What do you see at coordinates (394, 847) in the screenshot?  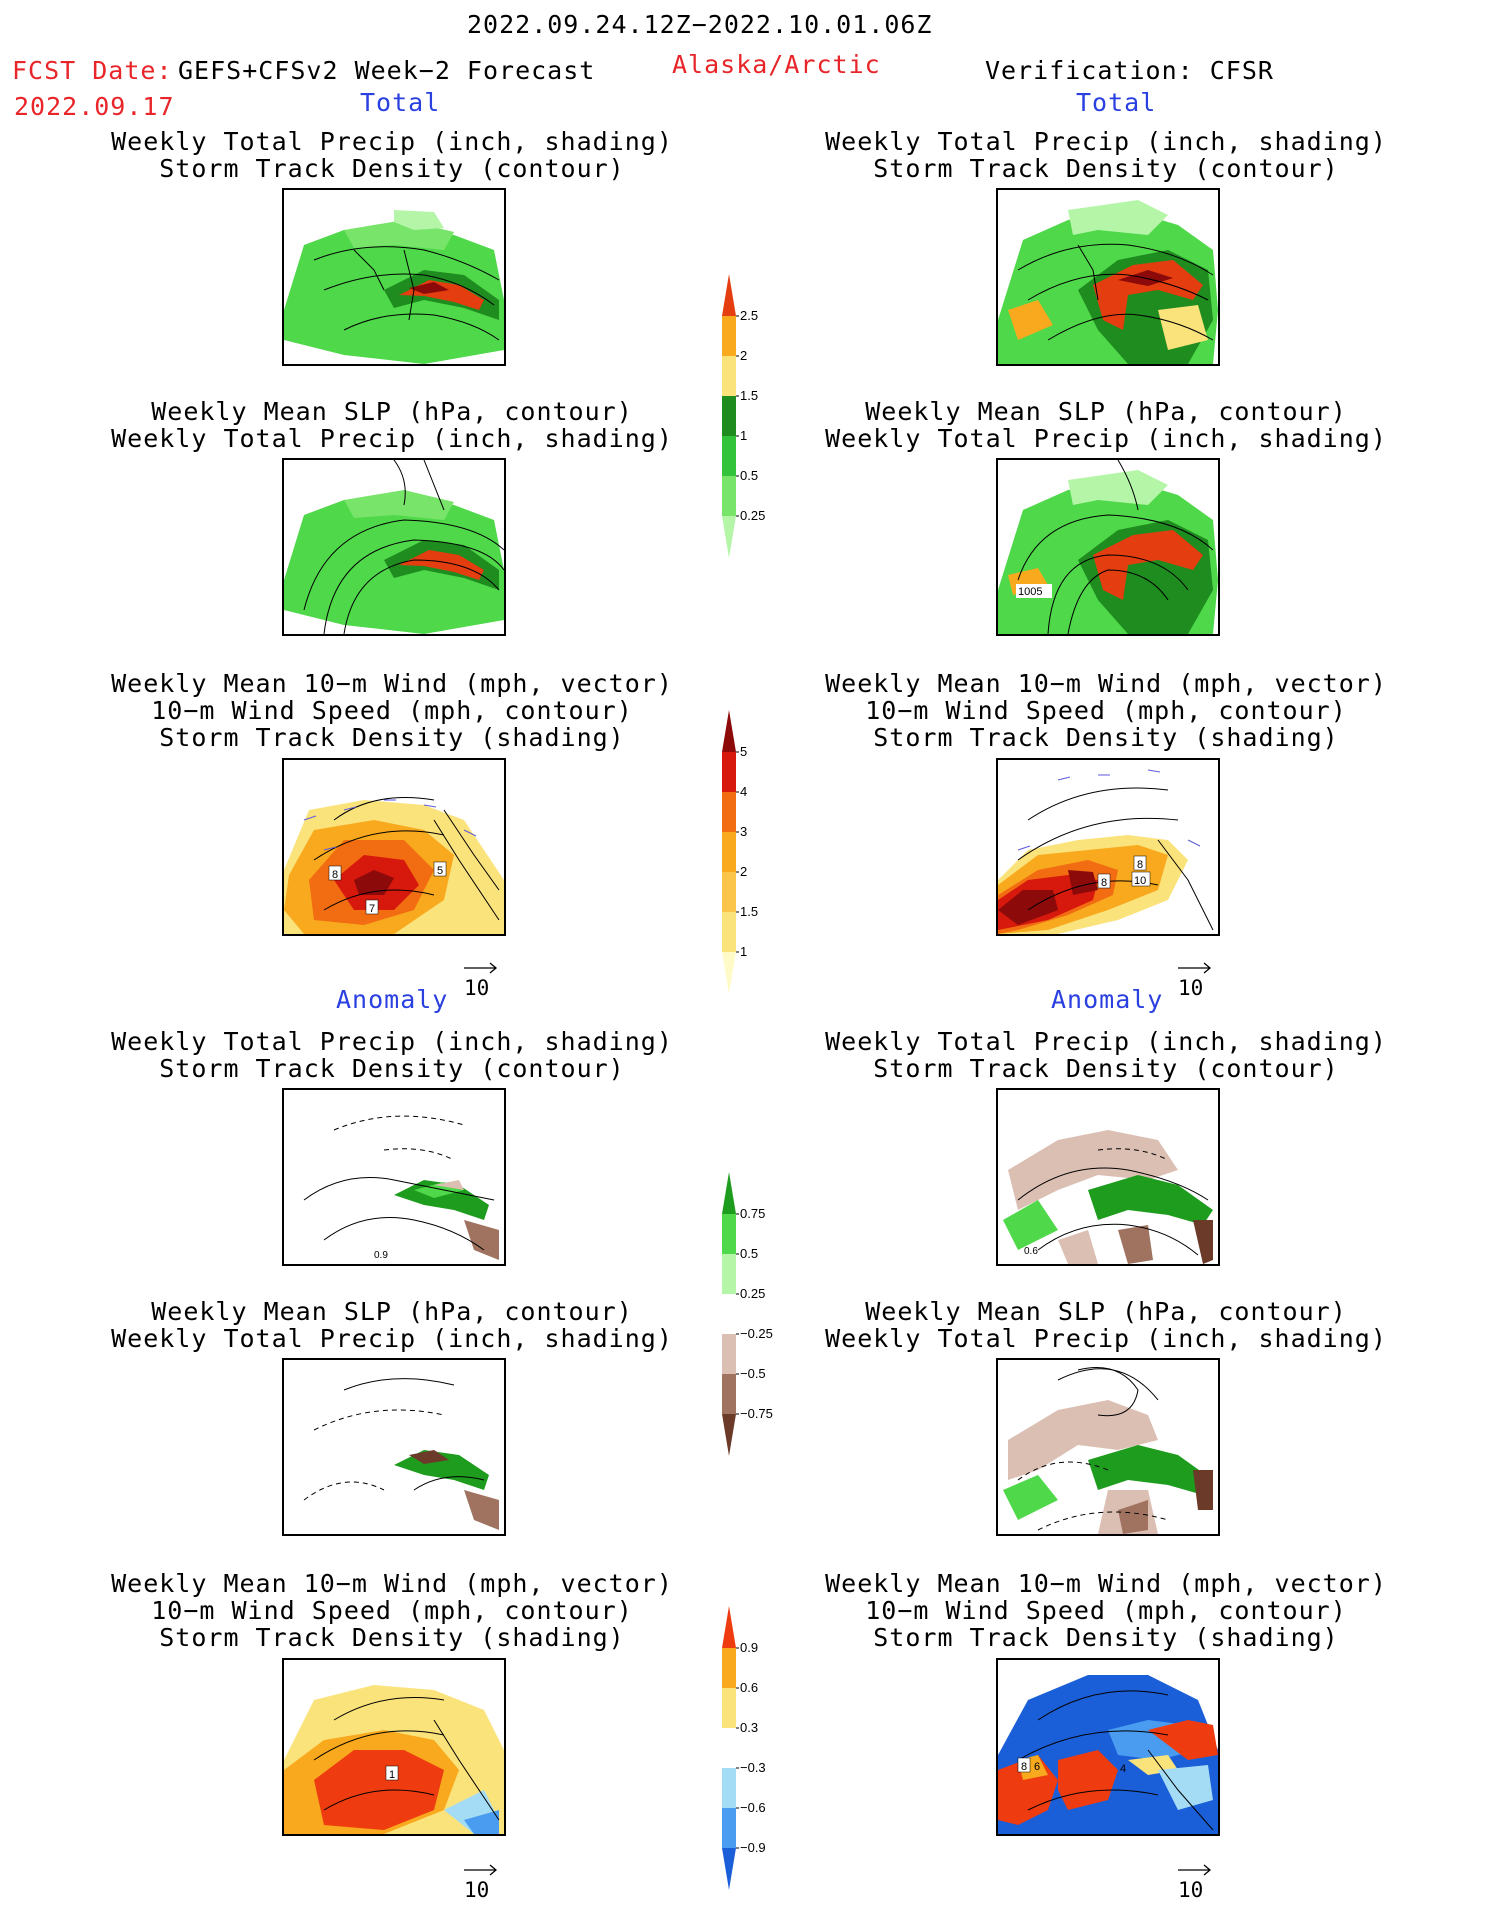 I see `map-fc-total-wind: 8 7 5` at bounding box center [394, 847].